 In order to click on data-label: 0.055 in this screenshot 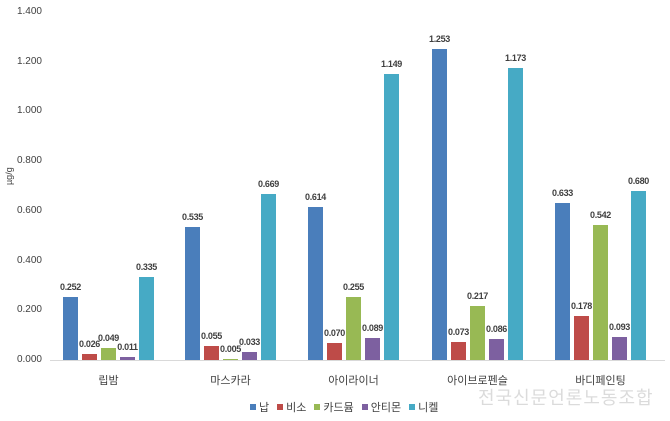, I will do `click(211, 336)`.